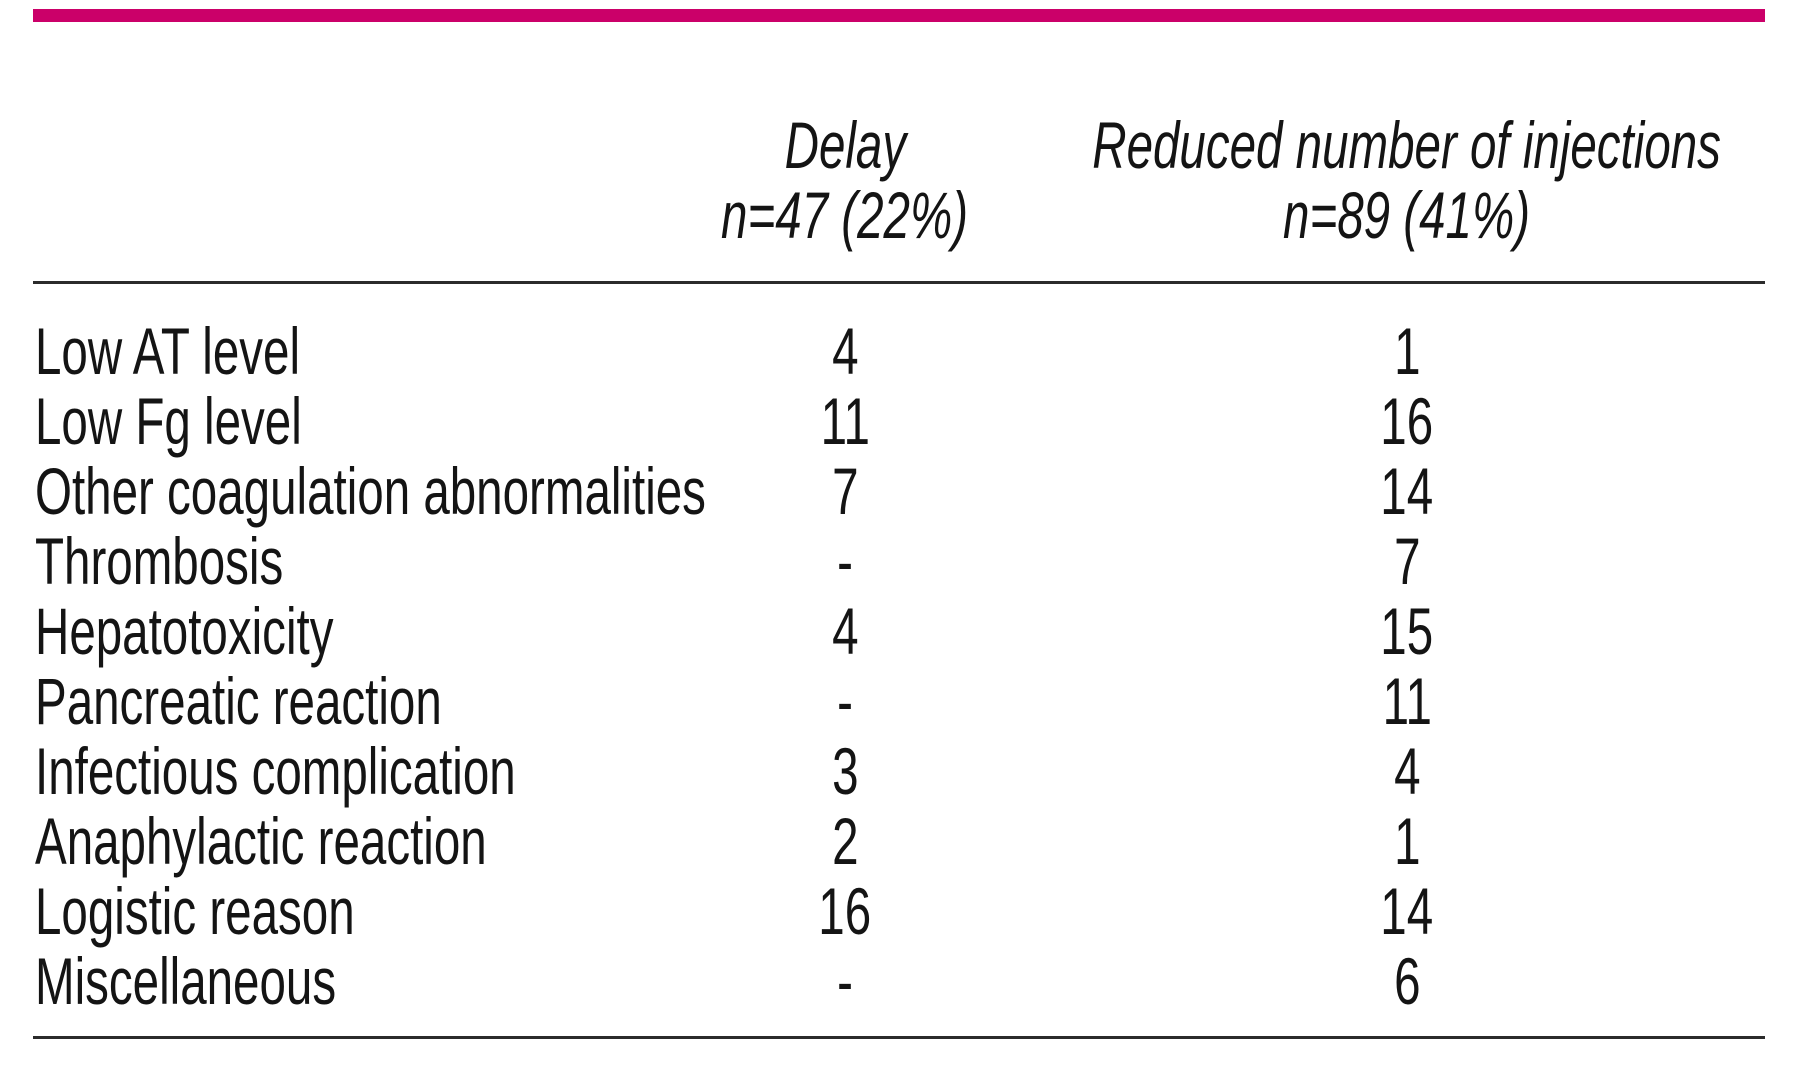  I want to click on reduced-value: 11, so click(1407, 701).